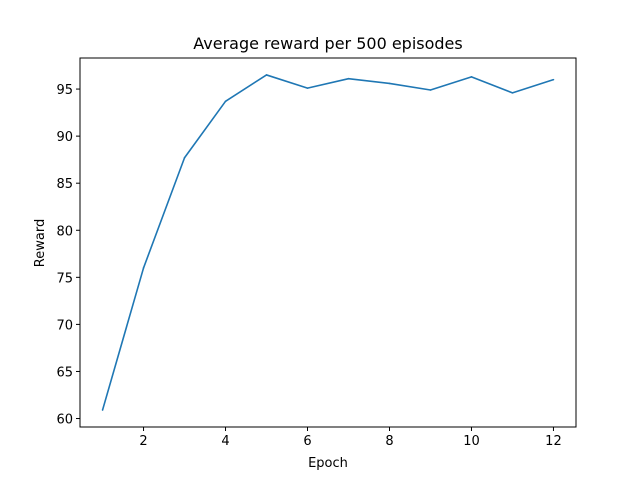  Describe the element at coordinates (64, 278) in the screenshot. I see `y-tick-label: 75` at that location.